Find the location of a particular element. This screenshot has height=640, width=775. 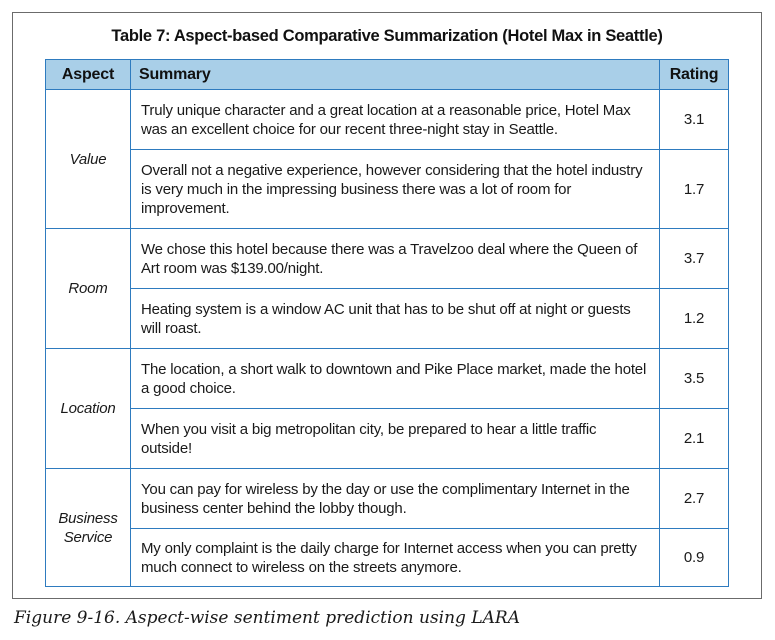

aspect-cell-value: Value is located at coordinates (88, 159).